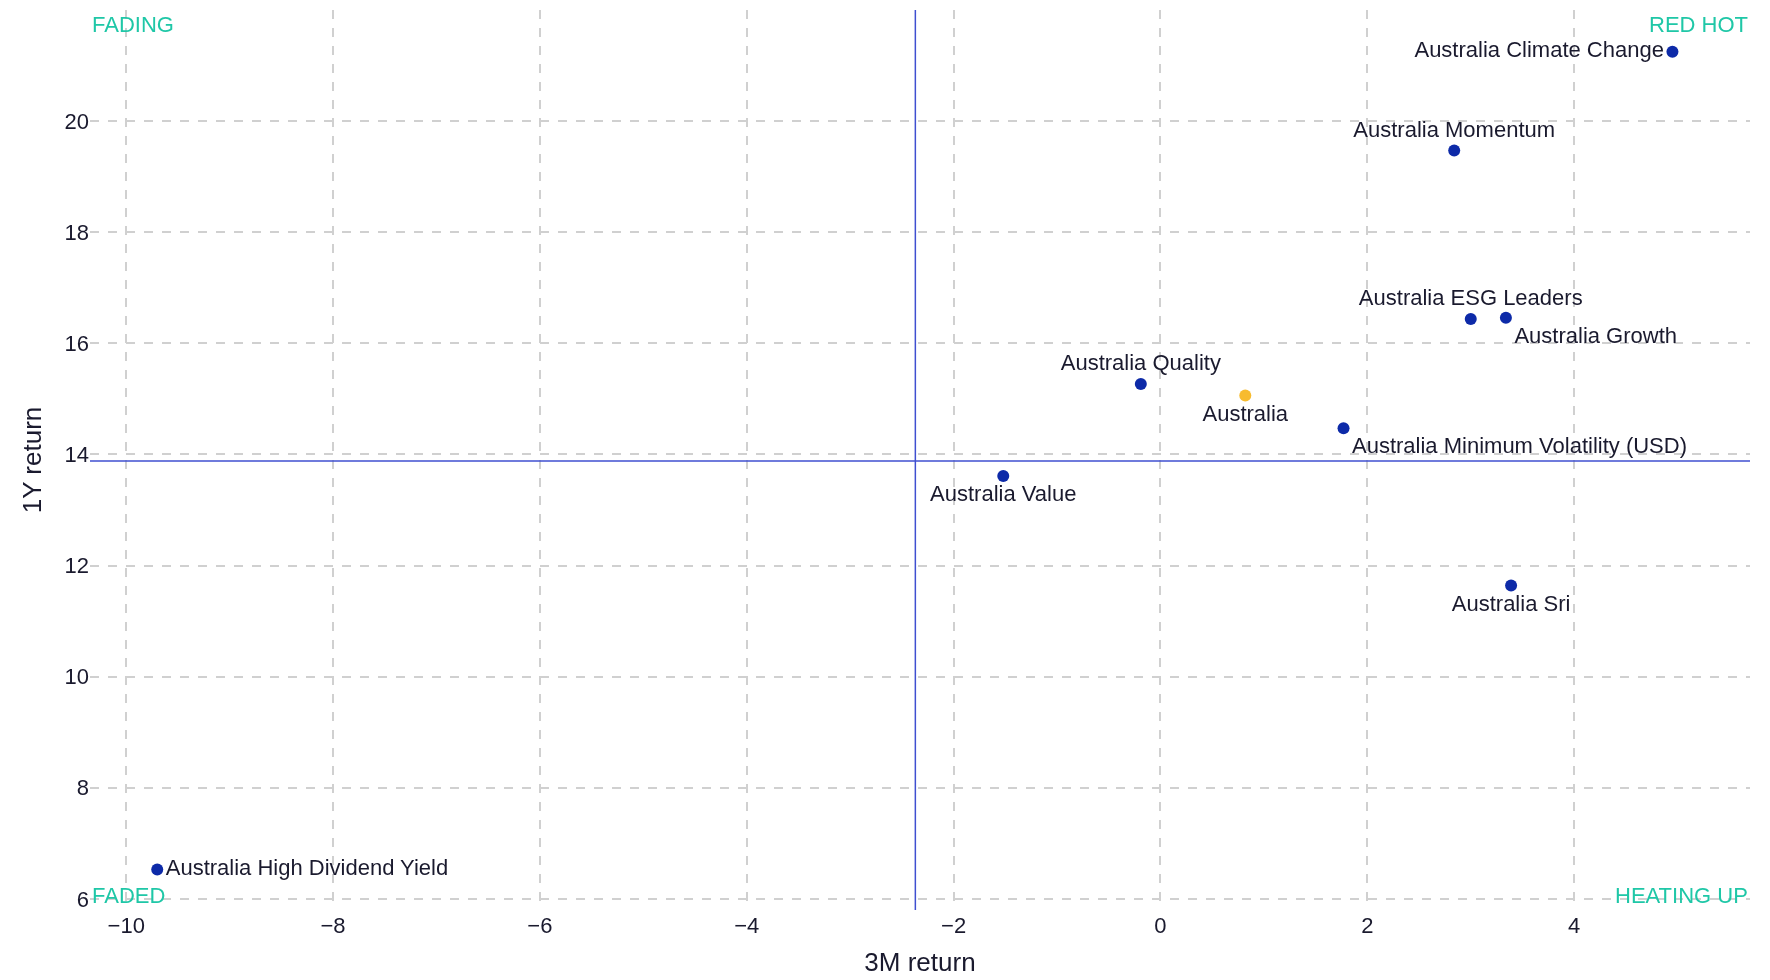 The image size is (1770, 980). What do you see at coordinates (82, 788) in the screenshot?
I see `y-tick-label: 8` at bounding box center [82, 788].